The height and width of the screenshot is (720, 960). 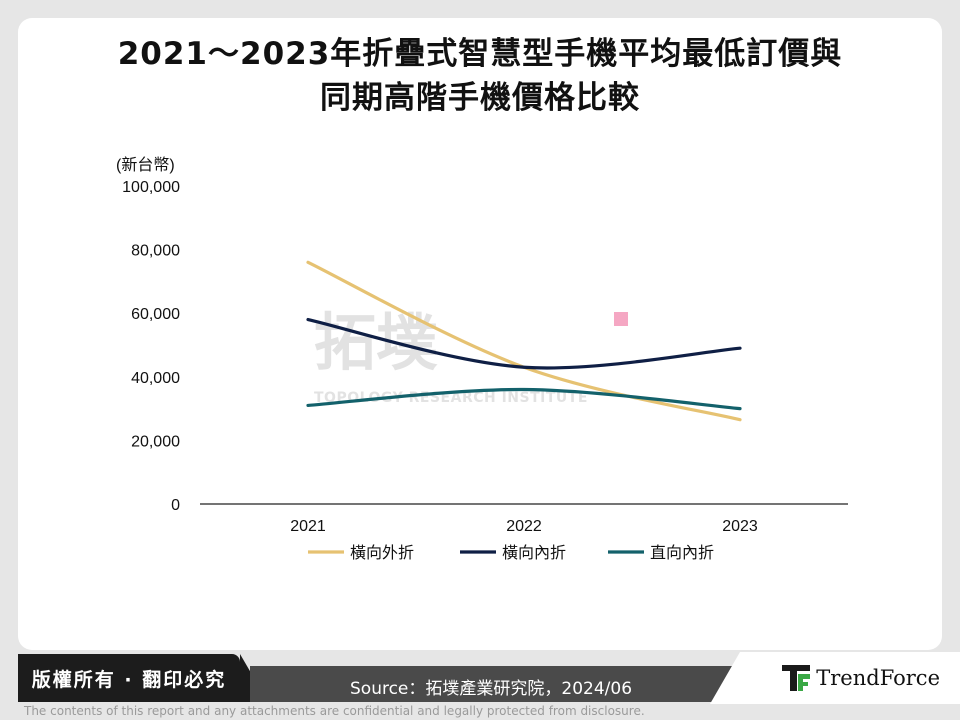 What do you see at coordinates (155, 251) in the screenshot?
I see `y-tick-label: 80,000` at bounding box center [155, 251].